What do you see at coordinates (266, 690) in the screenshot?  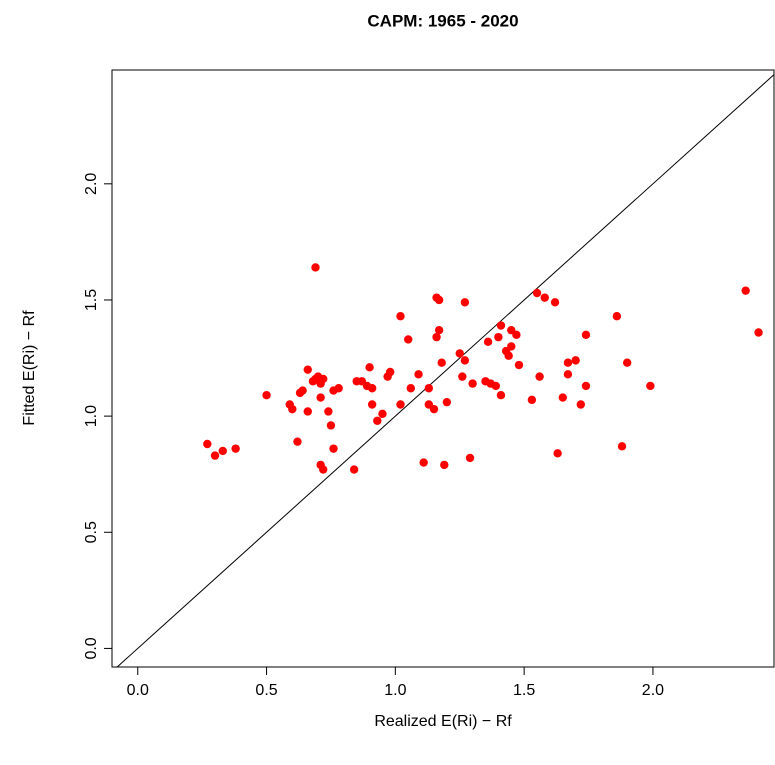 I see `x-tick-label: 0.5` at bounding box center [266, 690].